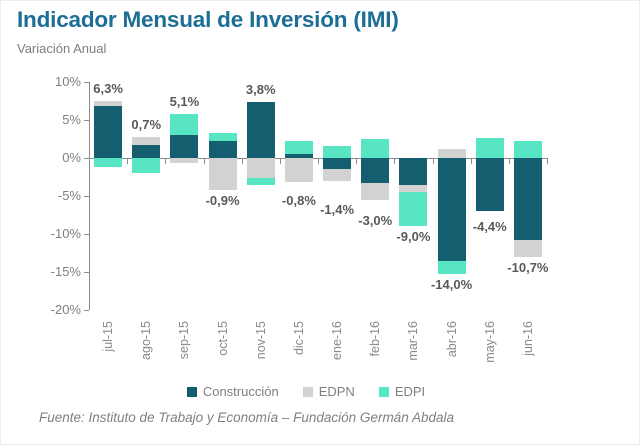 The width and height of the screenshot is (640, 445). I want to click on y-axis-tick-label: 10%, so click(67, 81).